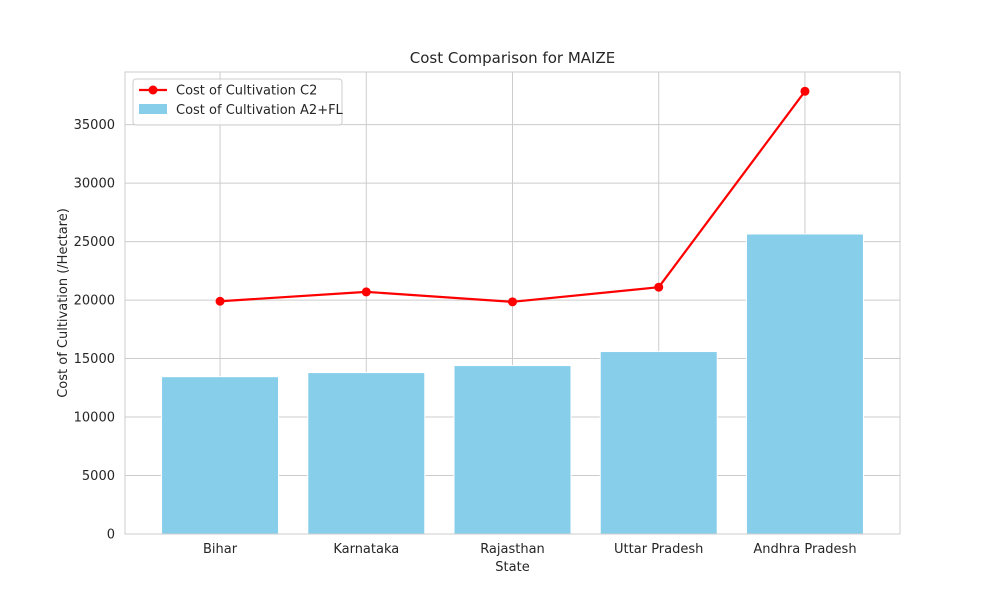 The height and width of the screenshot is (600, 1000). Describe the element at coordinates (153, 90) in the screenshot. I see `legend-line-marker` at that location.